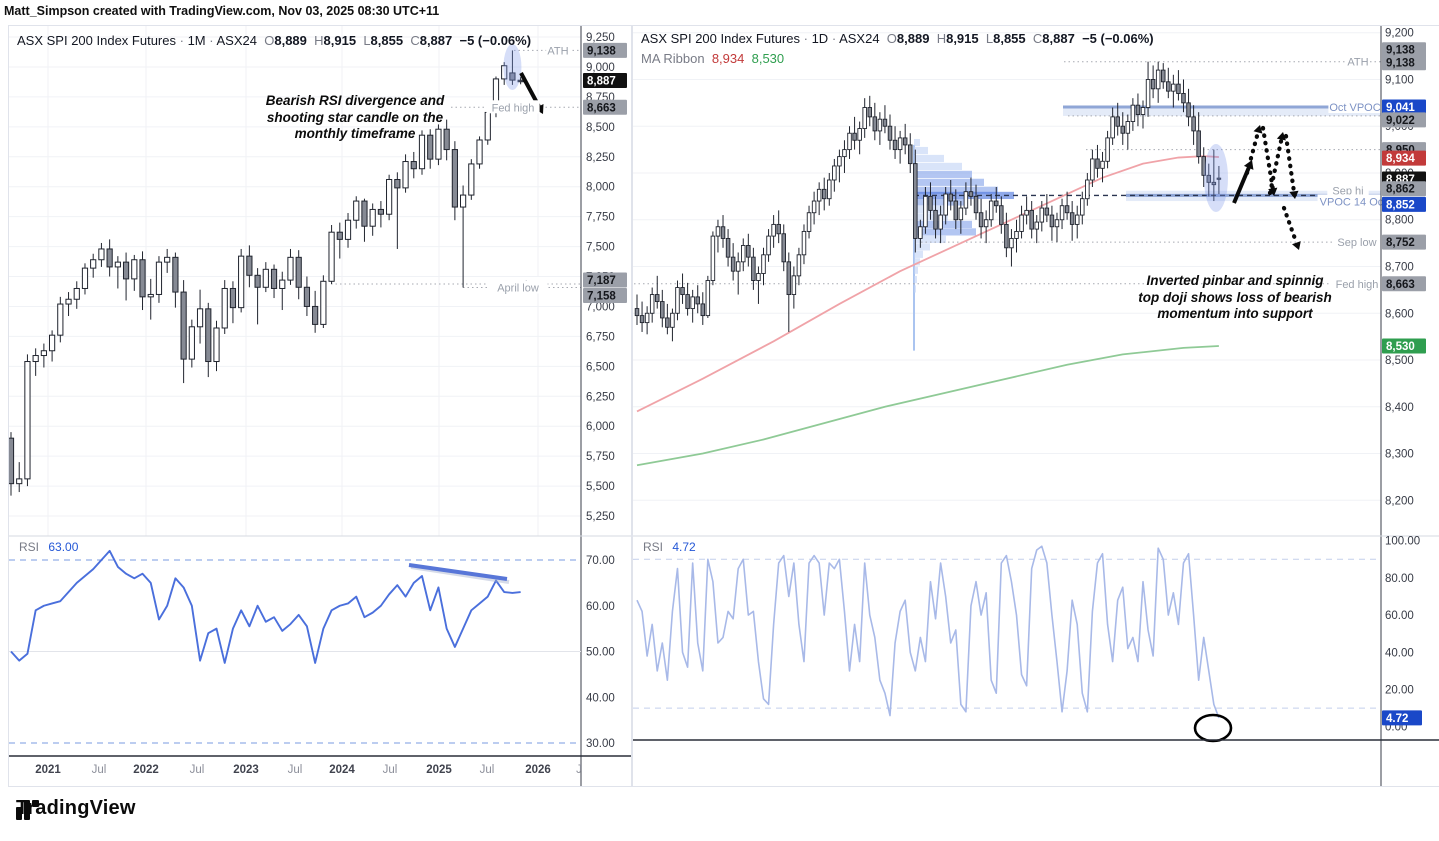 The width and height of the screenshot is (1439, 841). What do you see at coordinates (439, 770) in the screenshot?
I see `time-axis-label: 2025` at bounding box center [439, 770].